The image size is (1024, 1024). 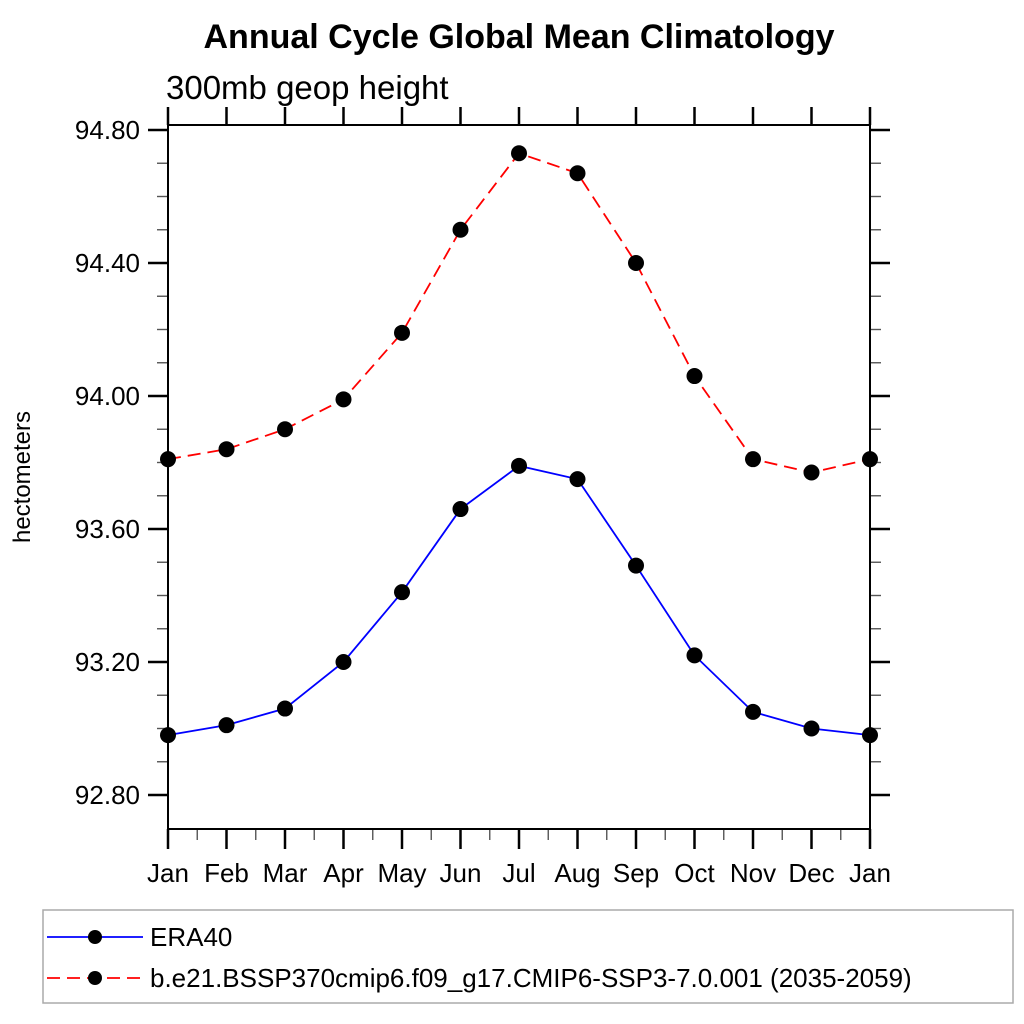 I want to click on x-tick-label-month: Mar, so click(x=285, y=873).